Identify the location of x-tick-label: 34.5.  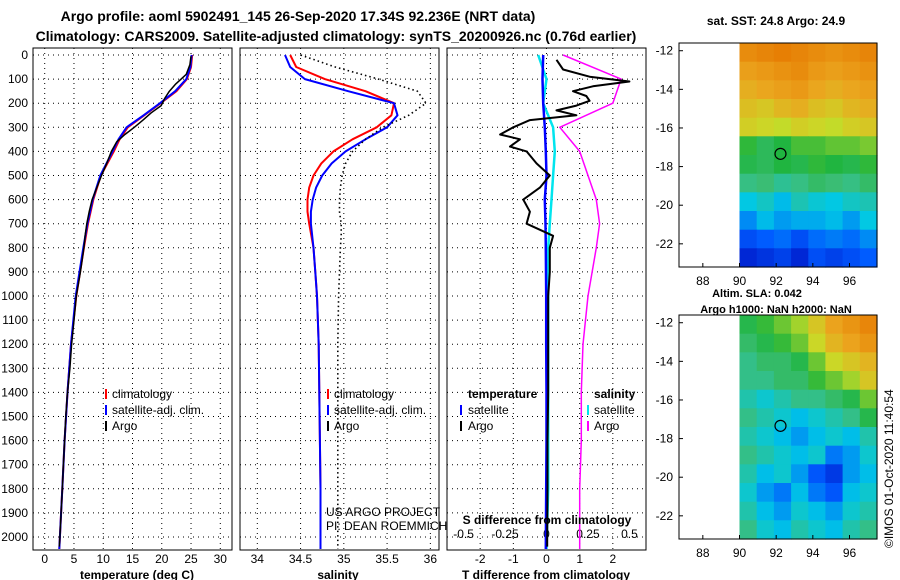
(301, 559).